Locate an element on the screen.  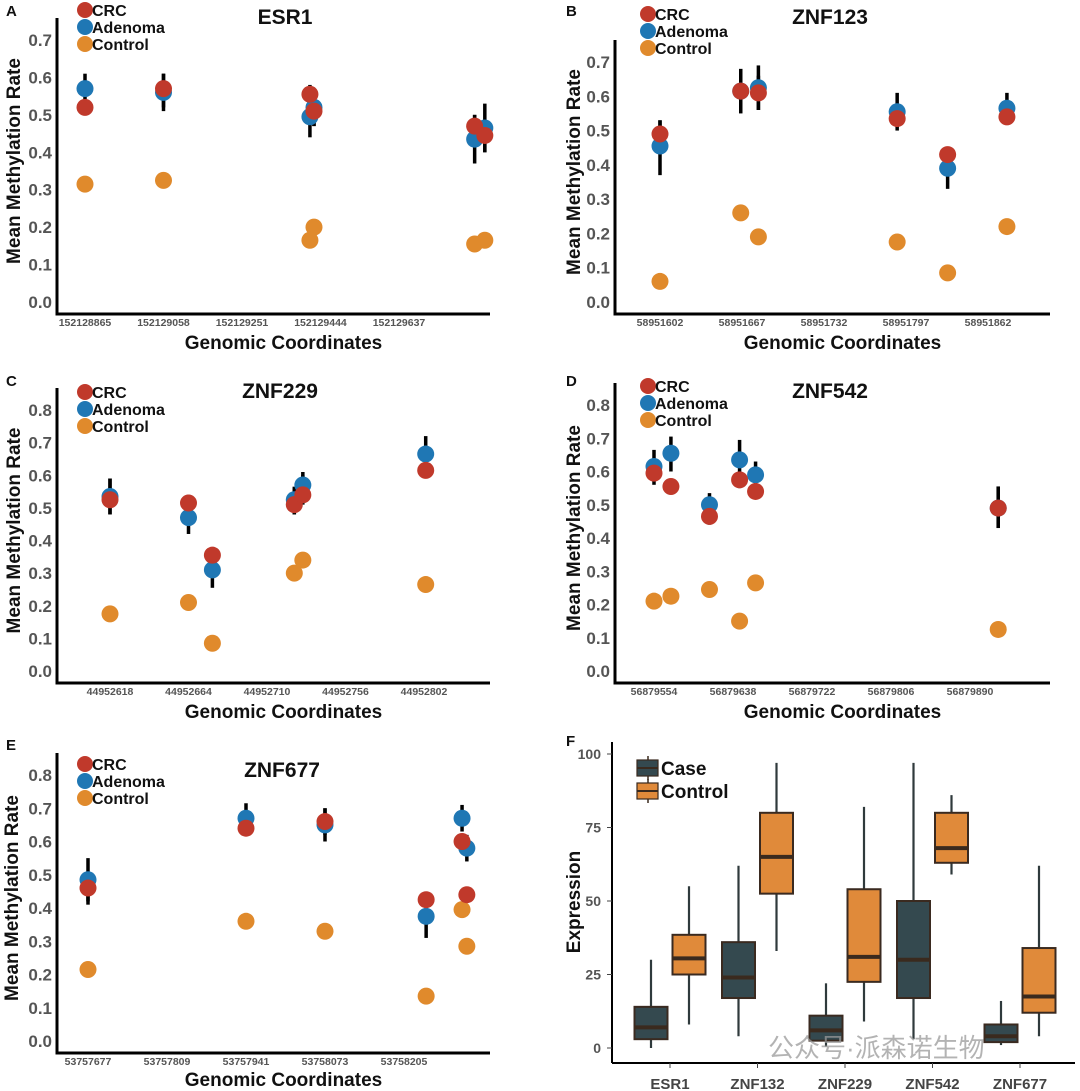
y-tick-label: 75 is located at coordinates (593, 828).